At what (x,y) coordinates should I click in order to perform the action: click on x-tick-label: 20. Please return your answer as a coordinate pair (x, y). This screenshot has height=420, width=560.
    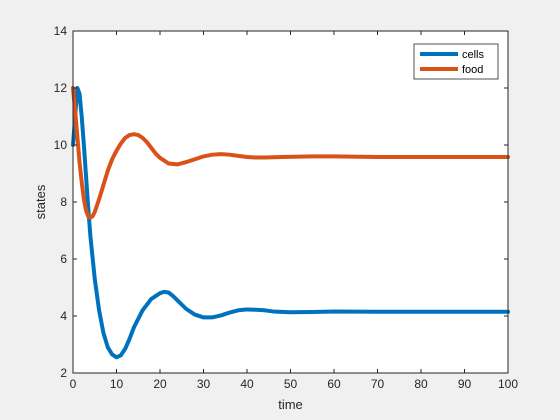
    Looking at the image, I should click on (160, 384).